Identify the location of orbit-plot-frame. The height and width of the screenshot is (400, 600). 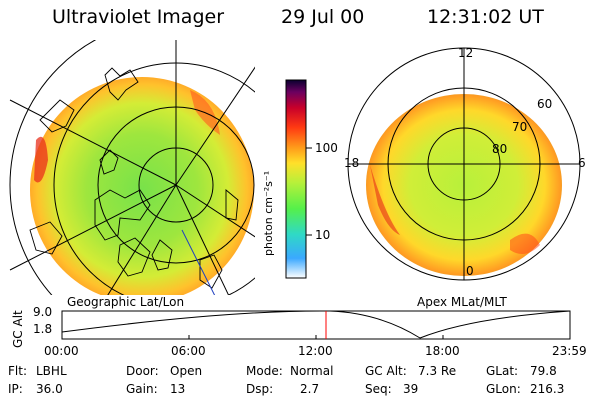
(316, 325).